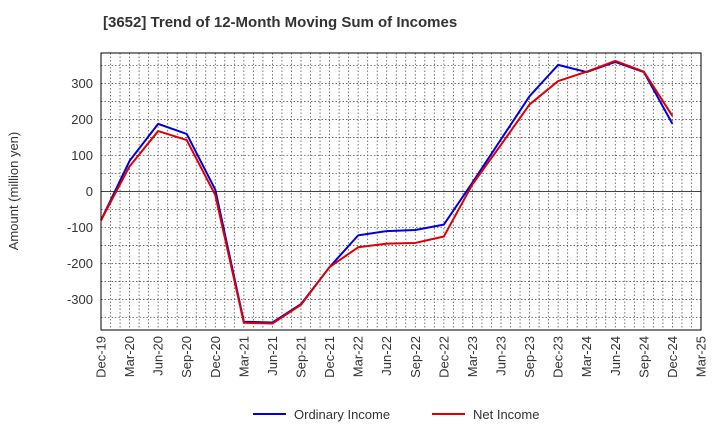 This screenshot has width=720, height=440. Describe the element at coordinates (80, 299) in the screenshot. I see `y-tick-label: -300` at that location.